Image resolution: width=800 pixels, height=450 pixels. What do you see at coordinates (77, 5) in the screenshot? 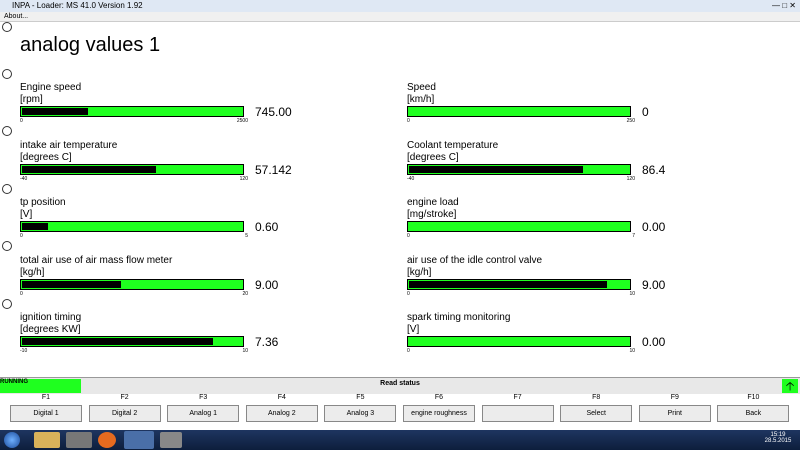
I see `window-title: INPA - Loader: MS 41.0 Version 1.92` at bounding box center [77, 5].